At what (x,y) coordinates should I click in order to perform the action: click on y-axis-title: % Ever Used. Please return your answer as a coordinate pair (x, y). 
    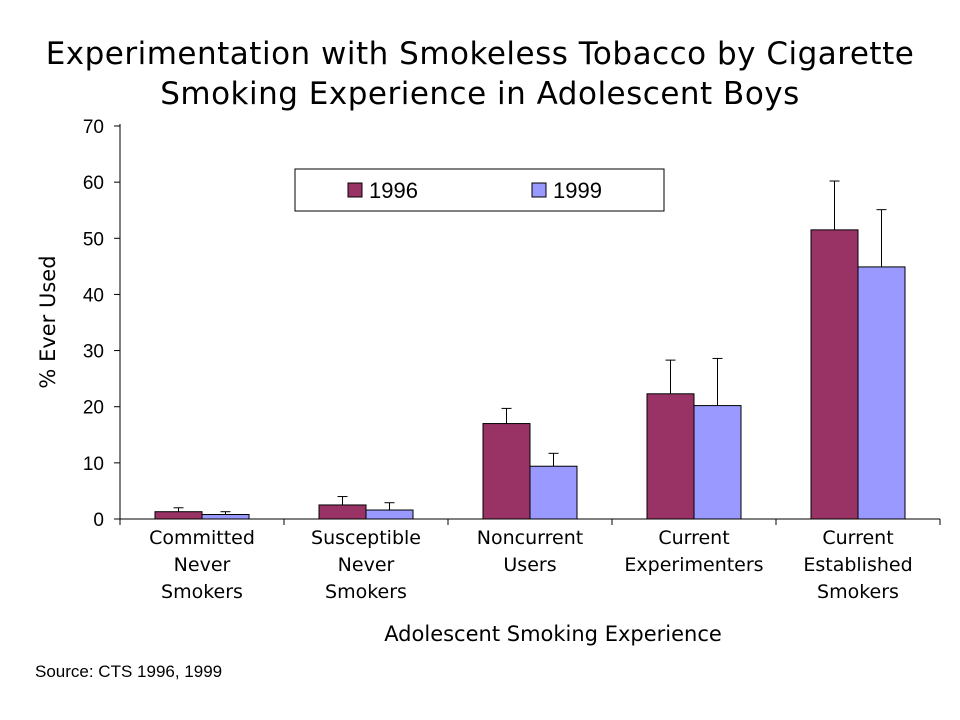
    Looking at the image, I should click on (48, 321).